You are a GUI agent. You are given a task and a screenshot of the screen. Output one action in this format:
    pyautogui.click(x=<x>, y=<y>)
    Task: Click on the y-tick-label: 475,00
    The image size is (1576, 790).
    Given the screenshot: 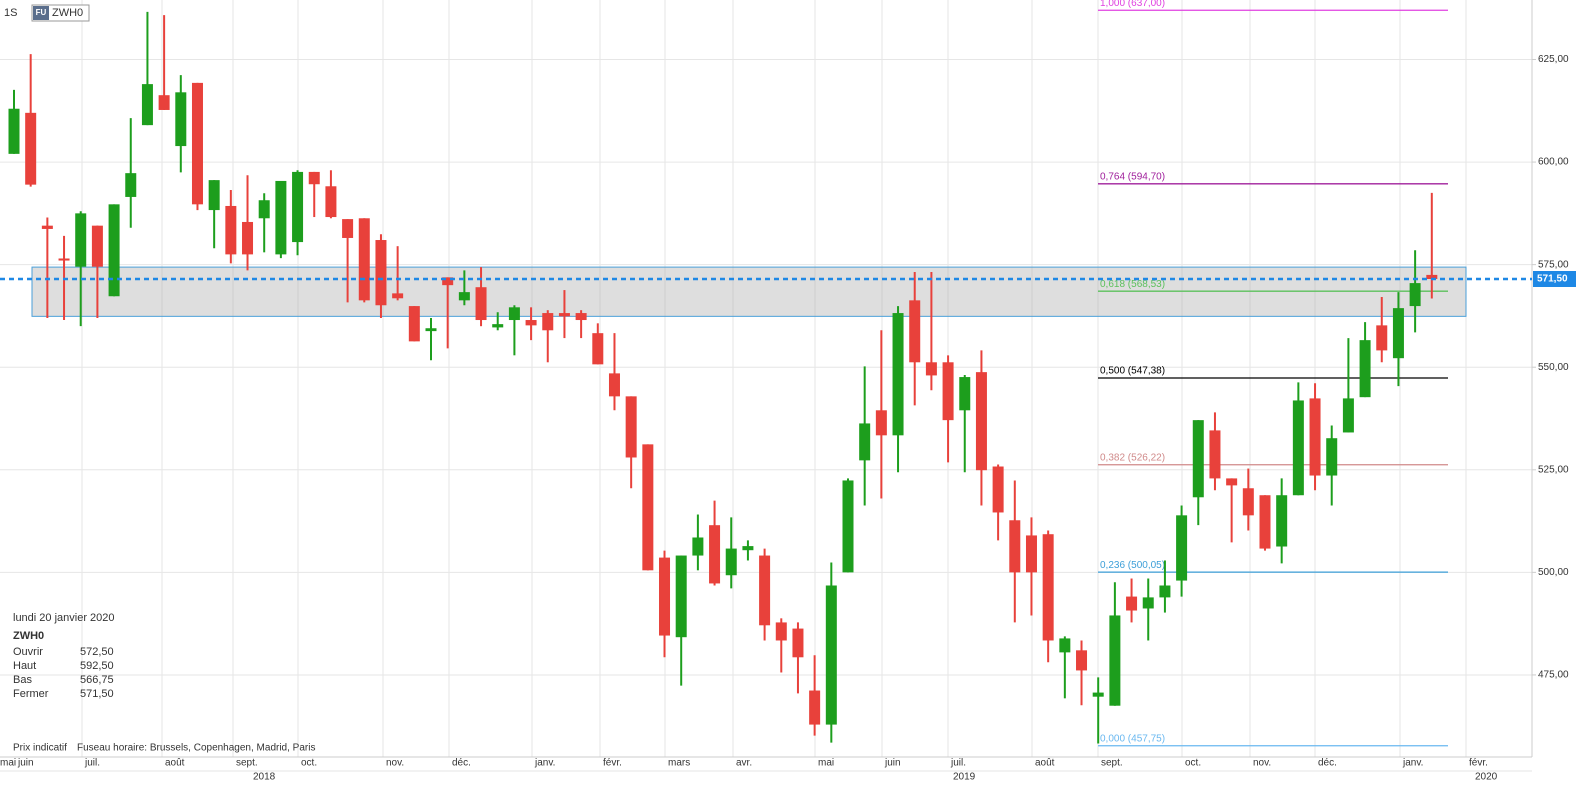 What is the action you would take?
    pyautogui.click(x=1553, y=675)
    